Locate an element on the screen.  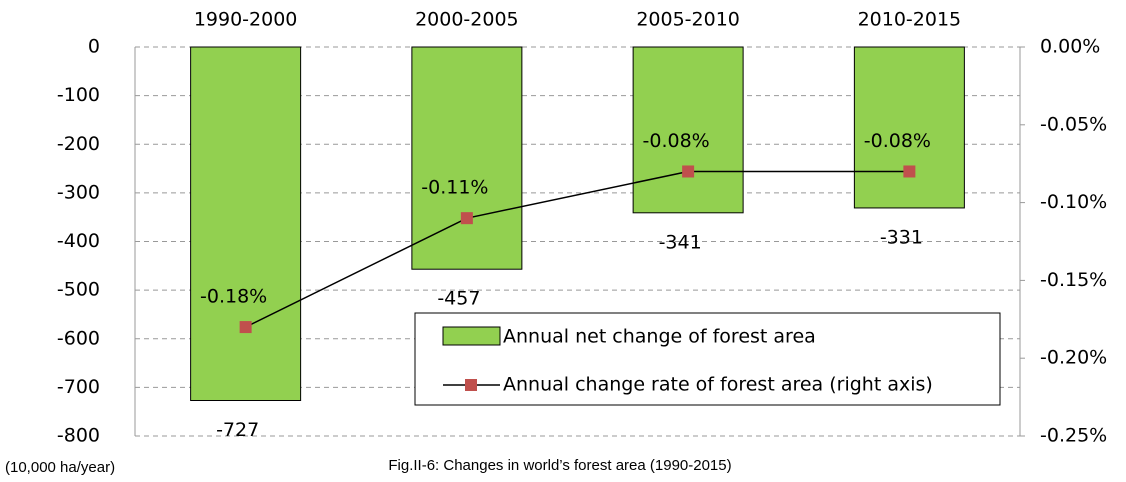
legend-box is located at coordinates (707, 359).